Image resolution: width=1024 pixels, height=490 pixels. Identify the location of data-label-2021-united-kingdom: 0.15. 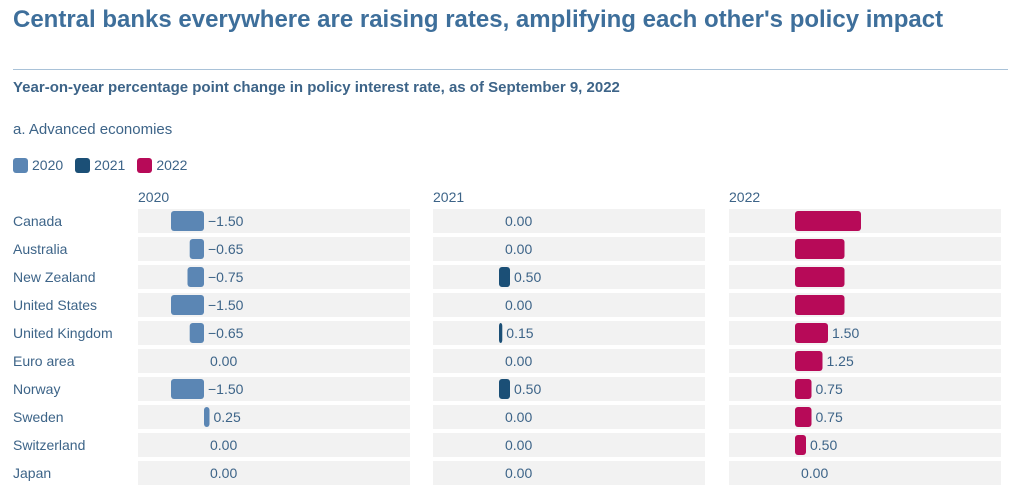
(519, 333).